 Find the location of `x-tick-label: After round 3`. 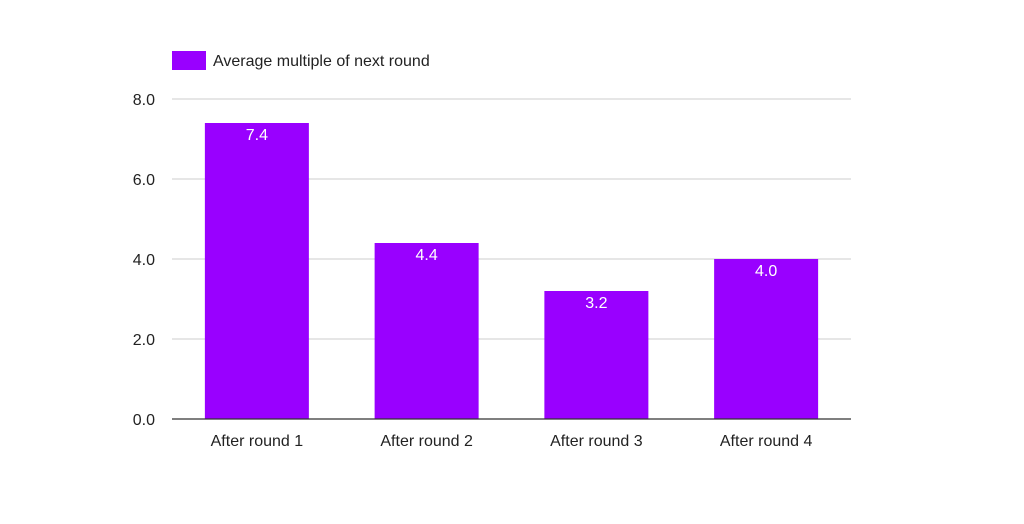

x-tick-label: After round 3 is located at coordinates (596, 441).